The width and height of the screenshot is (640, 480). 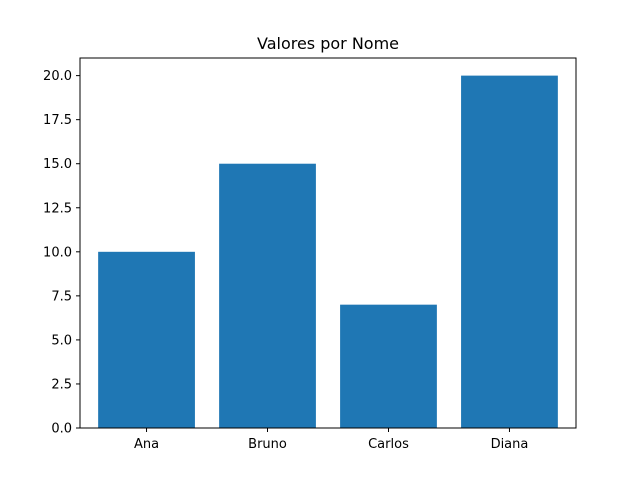 I want to click on y-axis: 0.0 2.5 5.0 7.5 10.0 12.5 15.0 17.5 20.0, so click(x=61, y=253).